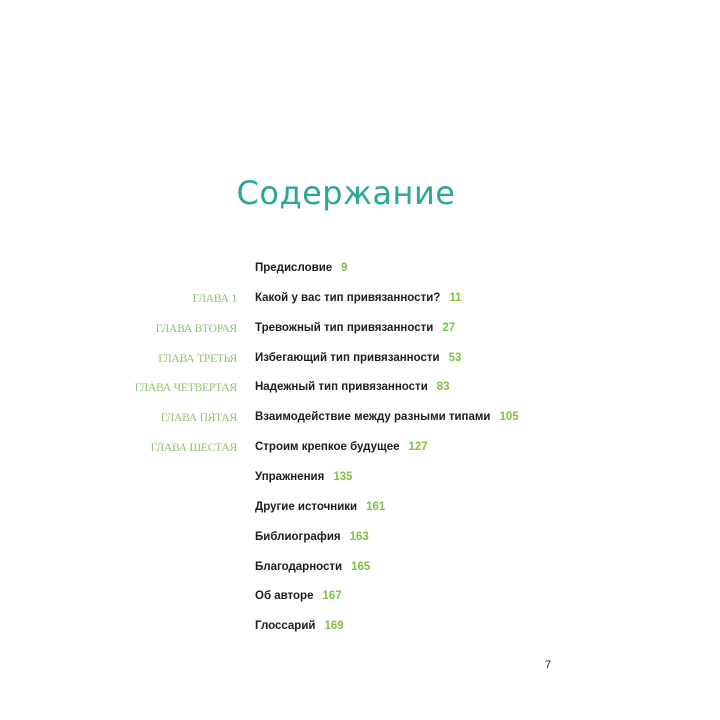  I want to click on toc-entry: Об авторе 167, so click(360, 599).